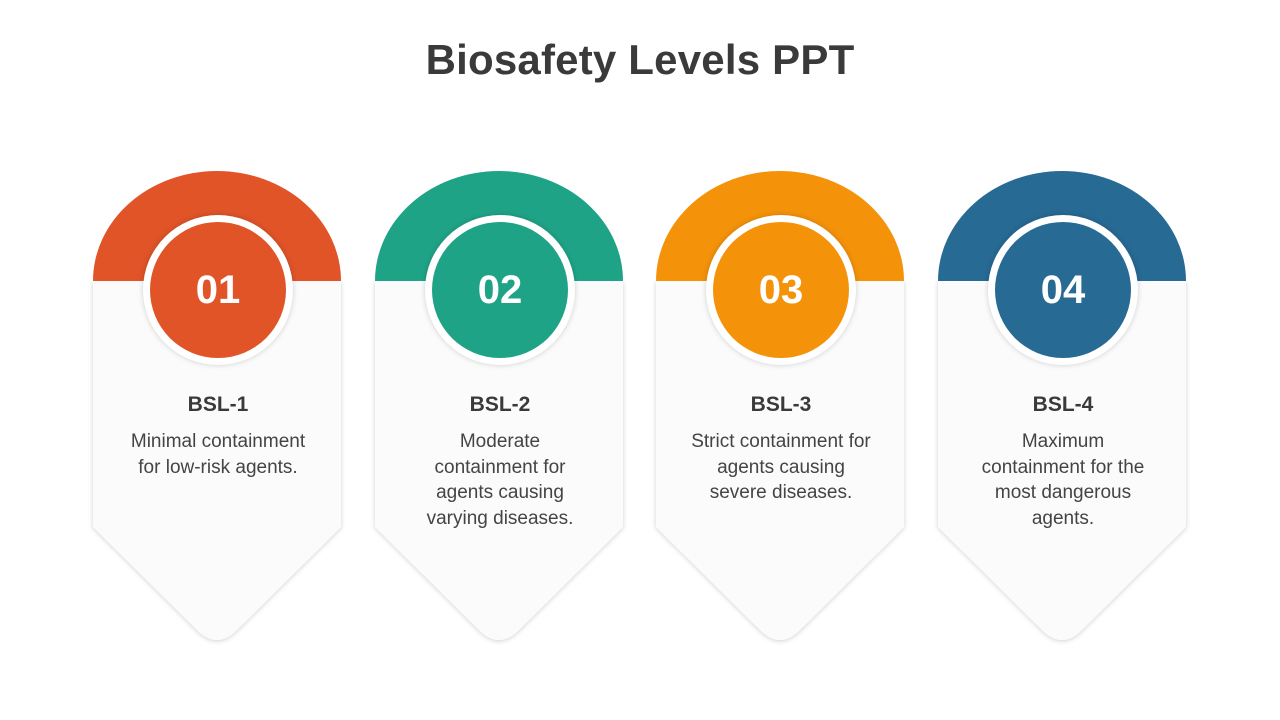 This screenshot has height=720, width=1280. I want to click on badge-number: 03, so click(781, 290).